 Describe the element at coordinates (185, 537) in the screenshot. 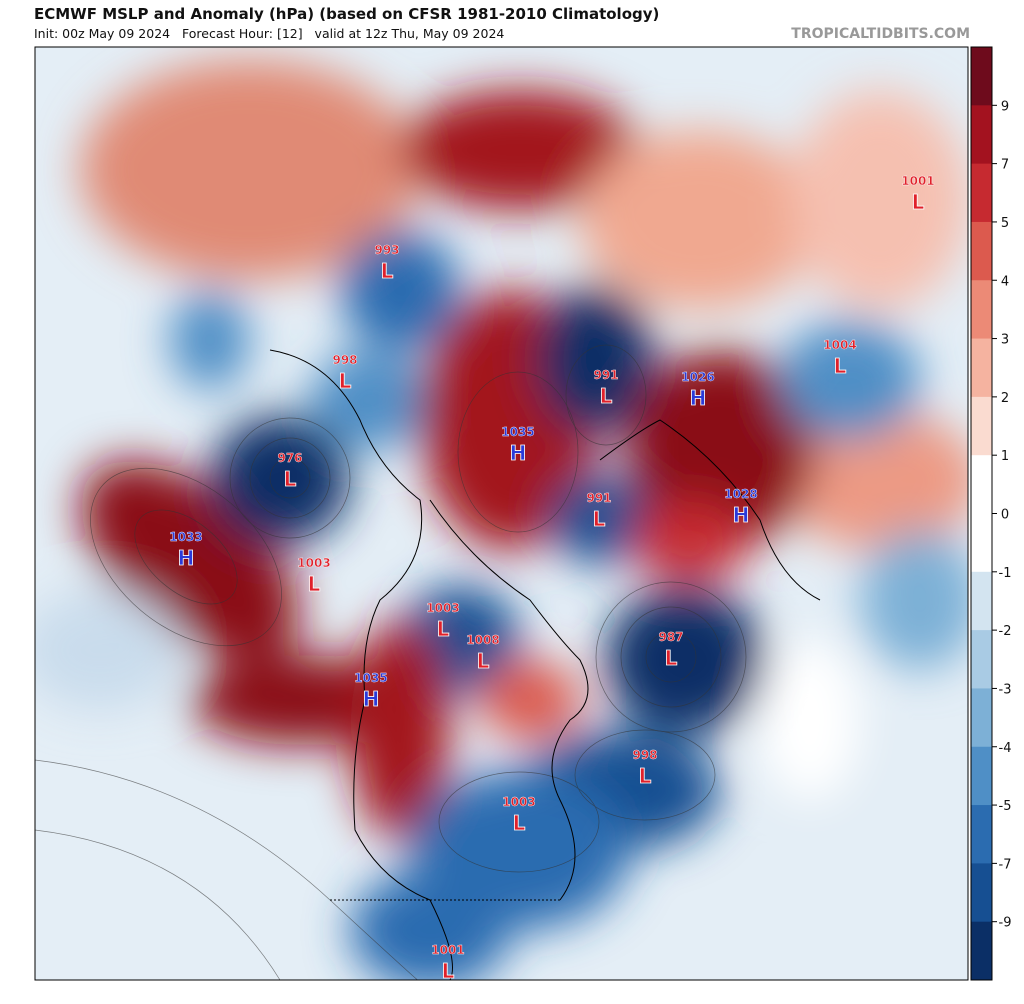

I see `center-pressure: 1033` at that location.